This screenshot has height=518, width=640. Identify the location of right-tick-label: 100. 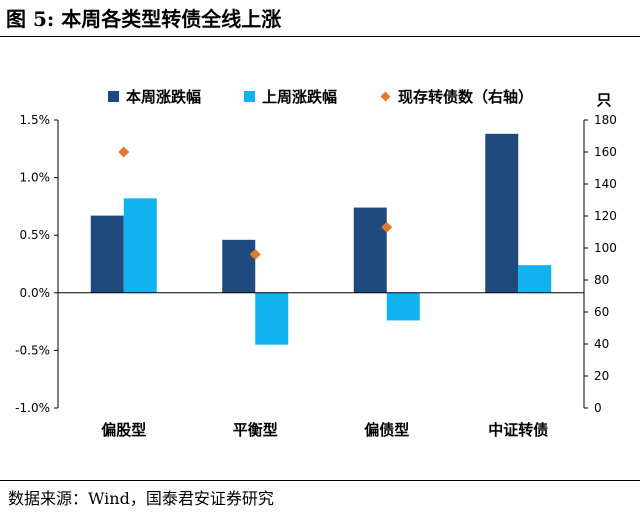
(605, 248).